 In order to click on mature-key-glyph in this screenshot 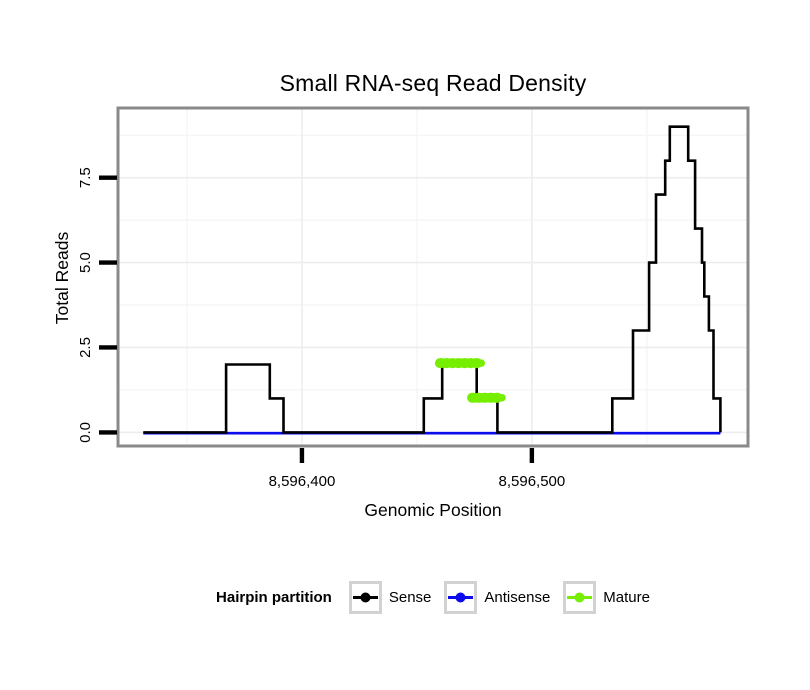, I will do `click(580, 597)`.